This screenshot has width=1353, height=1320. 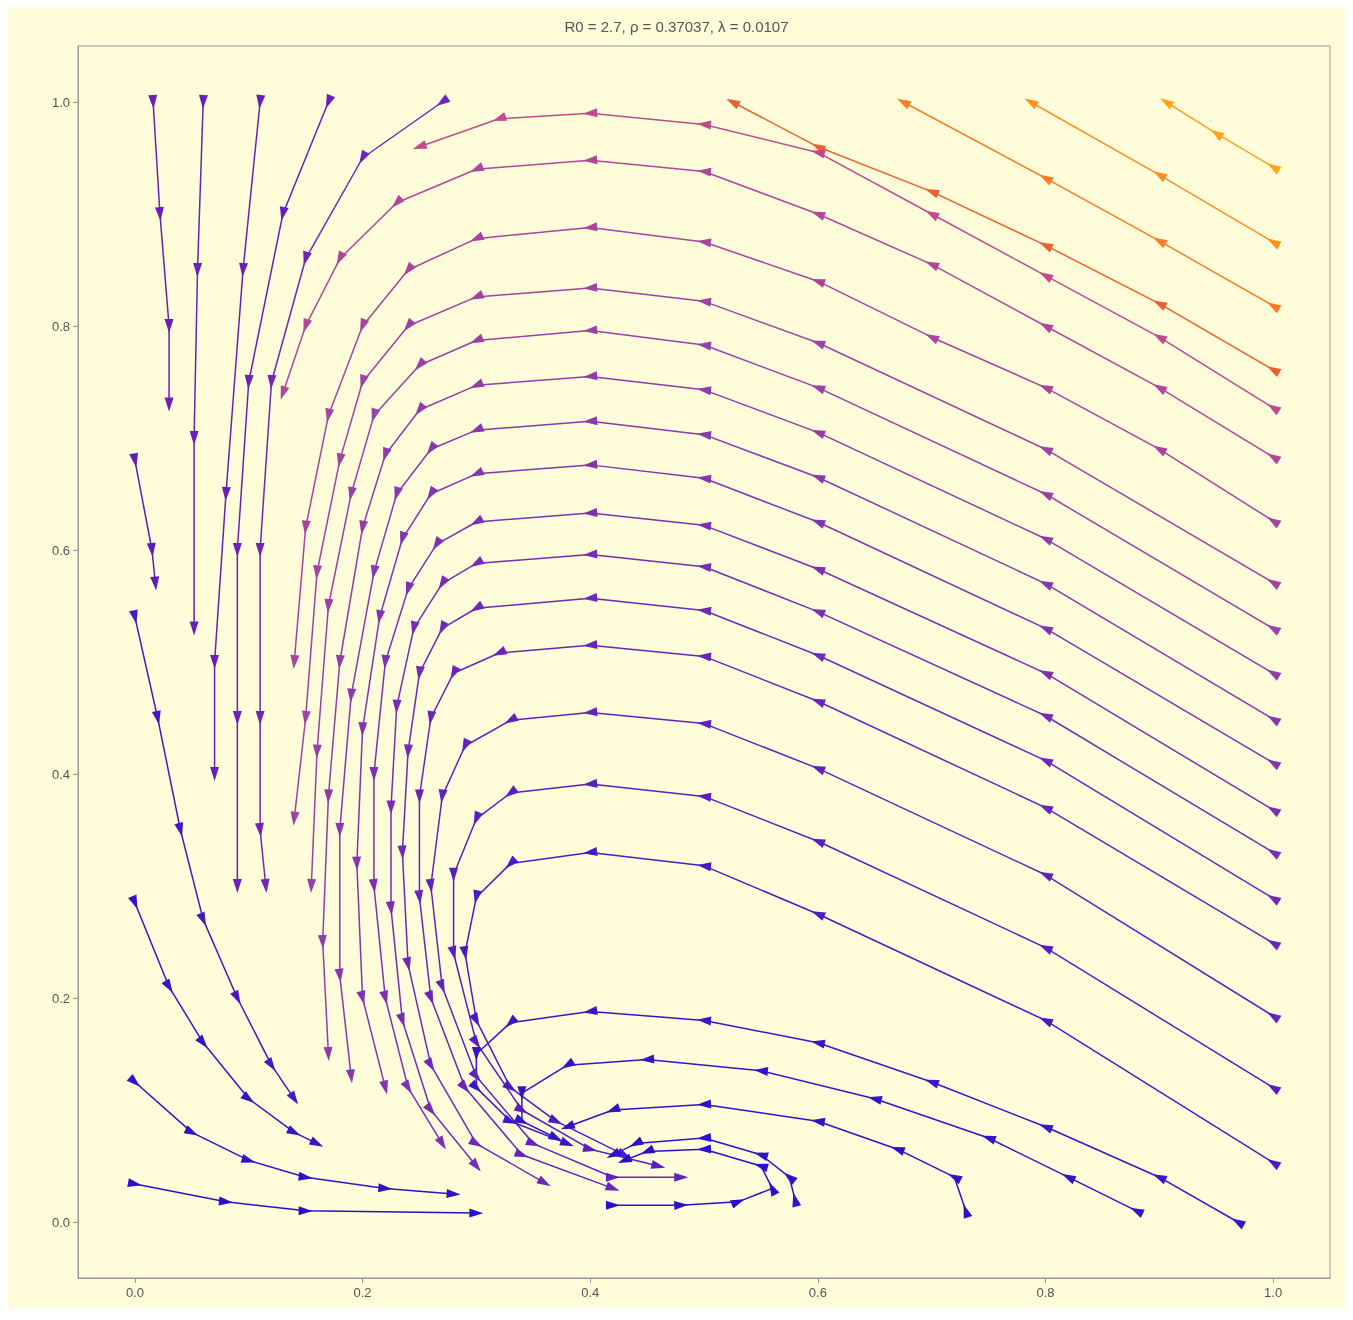 What do you see at coordinates (60, 774) in the screenshot?
I see `y-tick-label: 0.4` at bounding box center [60, 774].